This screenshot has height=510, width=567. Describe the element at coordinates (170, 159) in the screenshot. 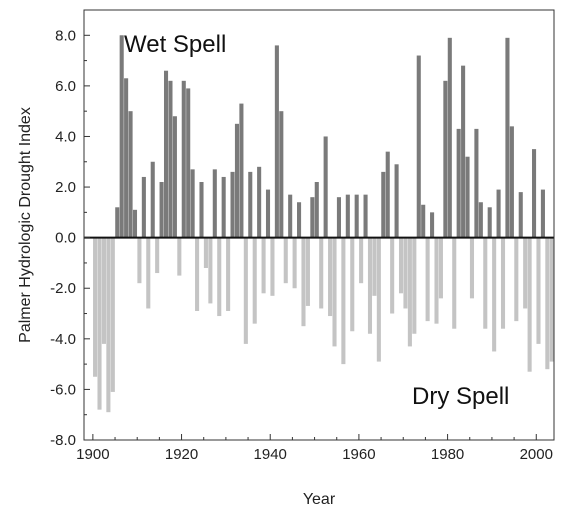

I see `bar-1917` at that location.